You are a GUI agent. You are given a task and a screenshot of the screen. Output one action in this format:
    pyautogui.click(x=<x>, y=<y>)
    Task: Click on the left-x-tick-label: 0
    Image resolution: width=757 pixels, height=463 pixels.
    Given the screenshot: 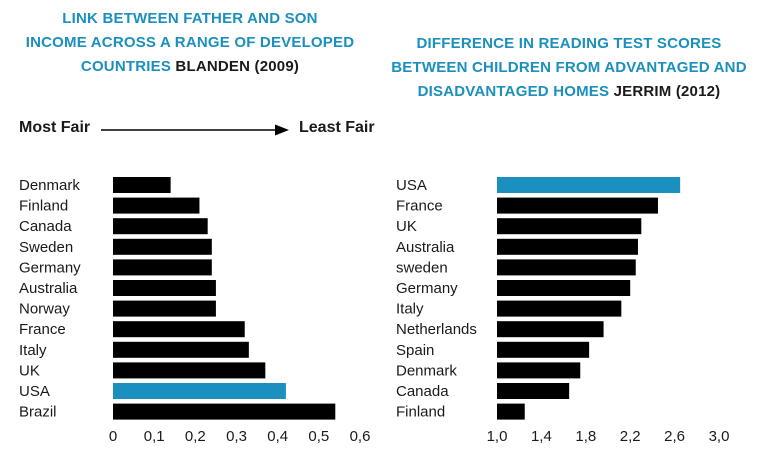 What is the action you would take?
    pyautogui.click(x=113, y=436)
    